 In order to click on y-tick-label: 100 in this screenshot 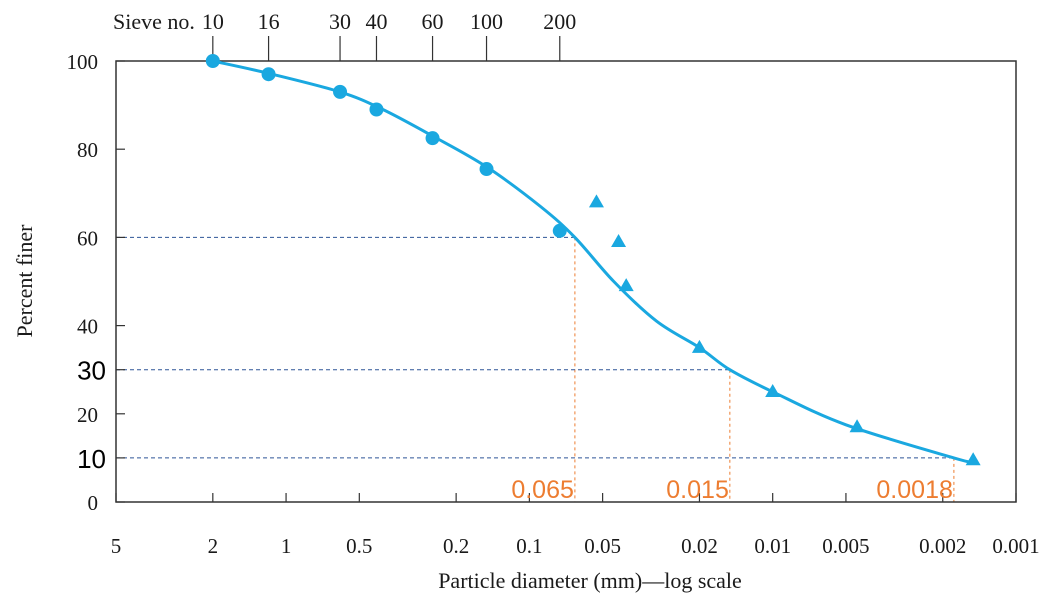, I will do `click(83, 62)`.